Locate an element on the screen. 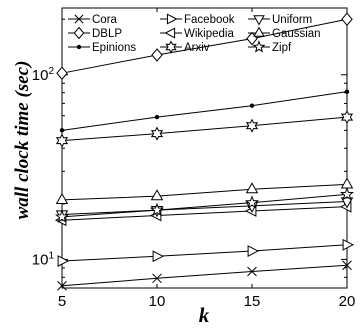 The height and width of the screenshot is (329, 360). legend-label: Cora is located at coordinates (105, 20).